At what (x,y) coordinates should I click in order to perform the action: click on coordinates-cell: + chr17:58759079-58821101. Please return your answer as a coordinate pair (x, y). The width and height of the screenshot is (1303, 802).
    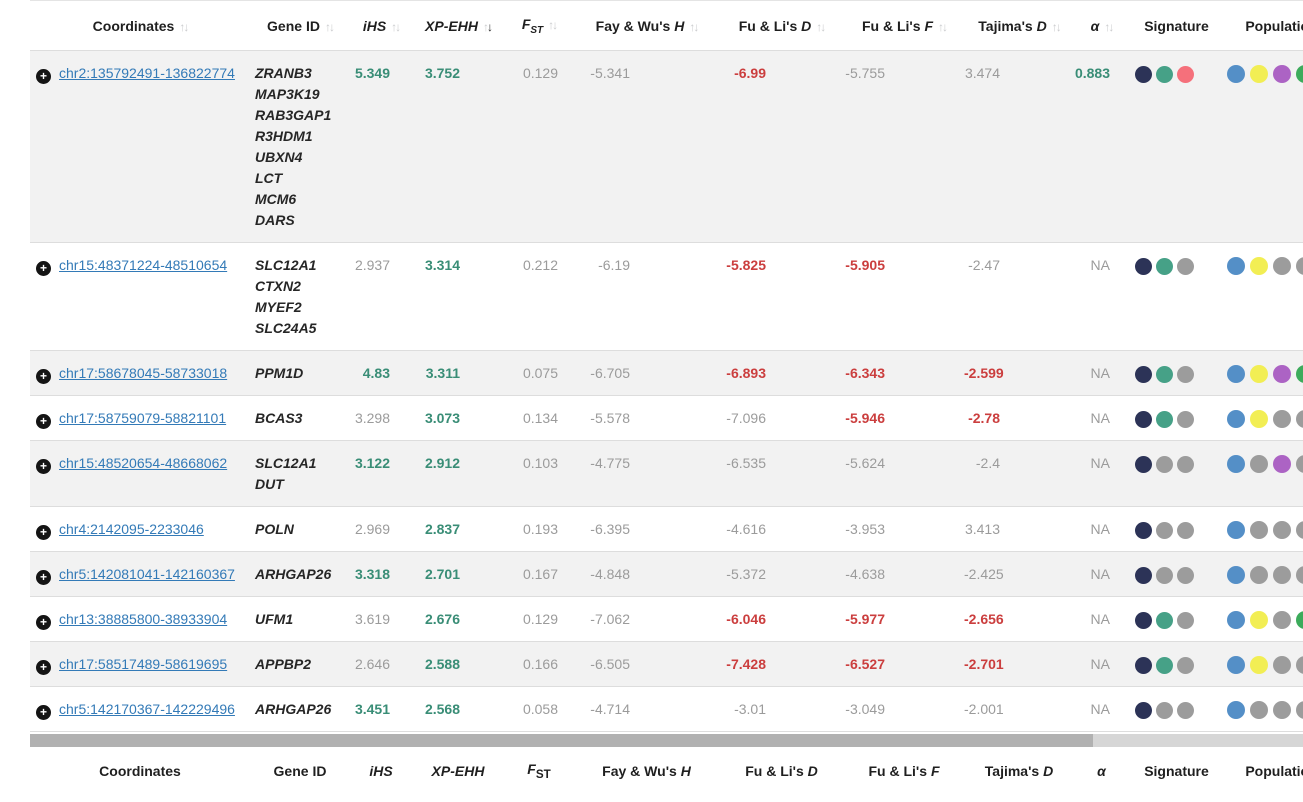
    Looking at the image, I should click on (140, 418).